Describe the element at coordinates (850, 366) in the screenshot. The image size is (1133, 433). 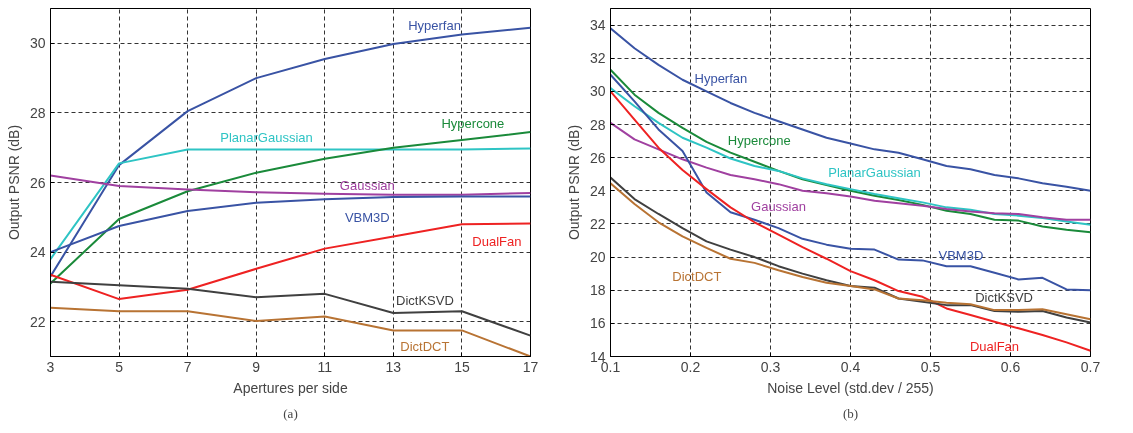
I see `x-tick-label: 0.4` at that location.